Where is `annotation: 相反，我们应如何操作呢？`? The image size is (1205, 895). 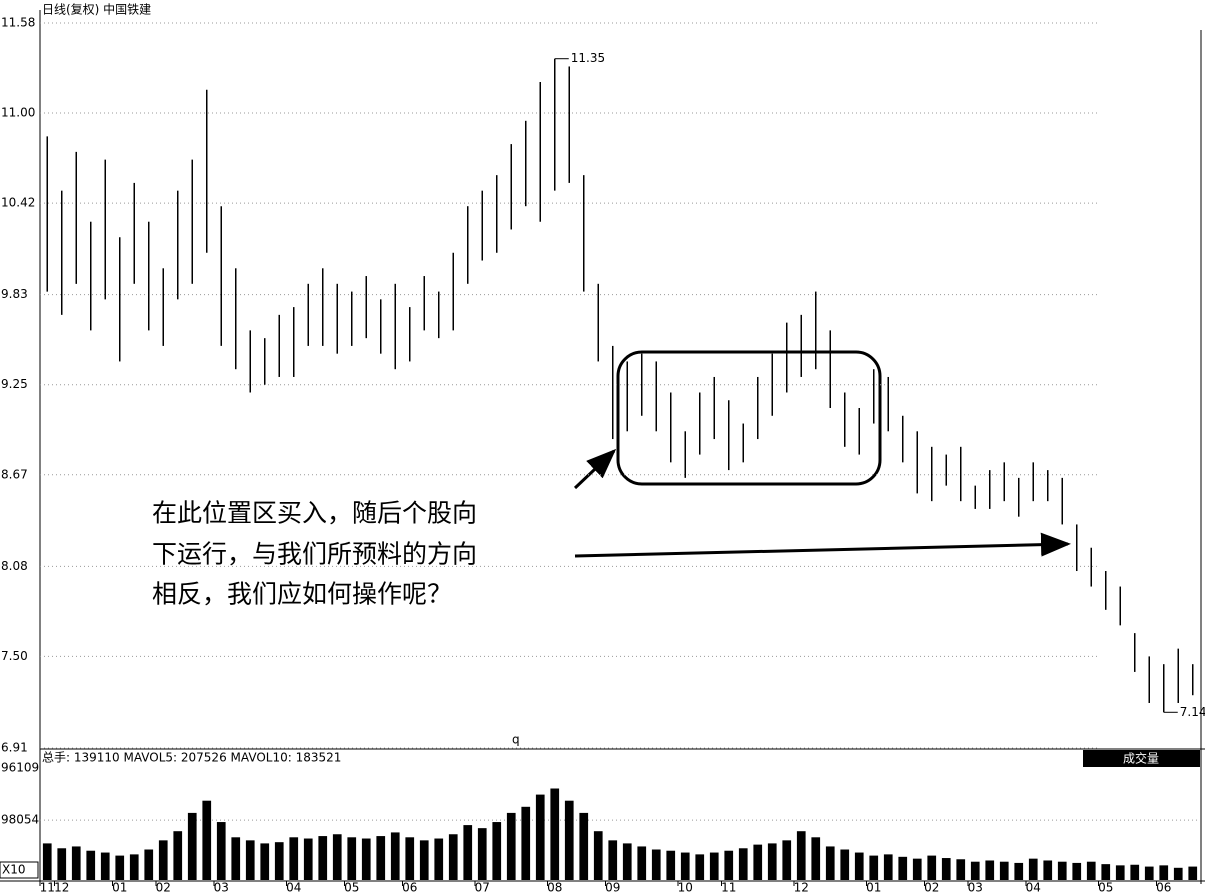
annotation: 相反，我们应如何操作呢？ is located at coordinates (302, 594).